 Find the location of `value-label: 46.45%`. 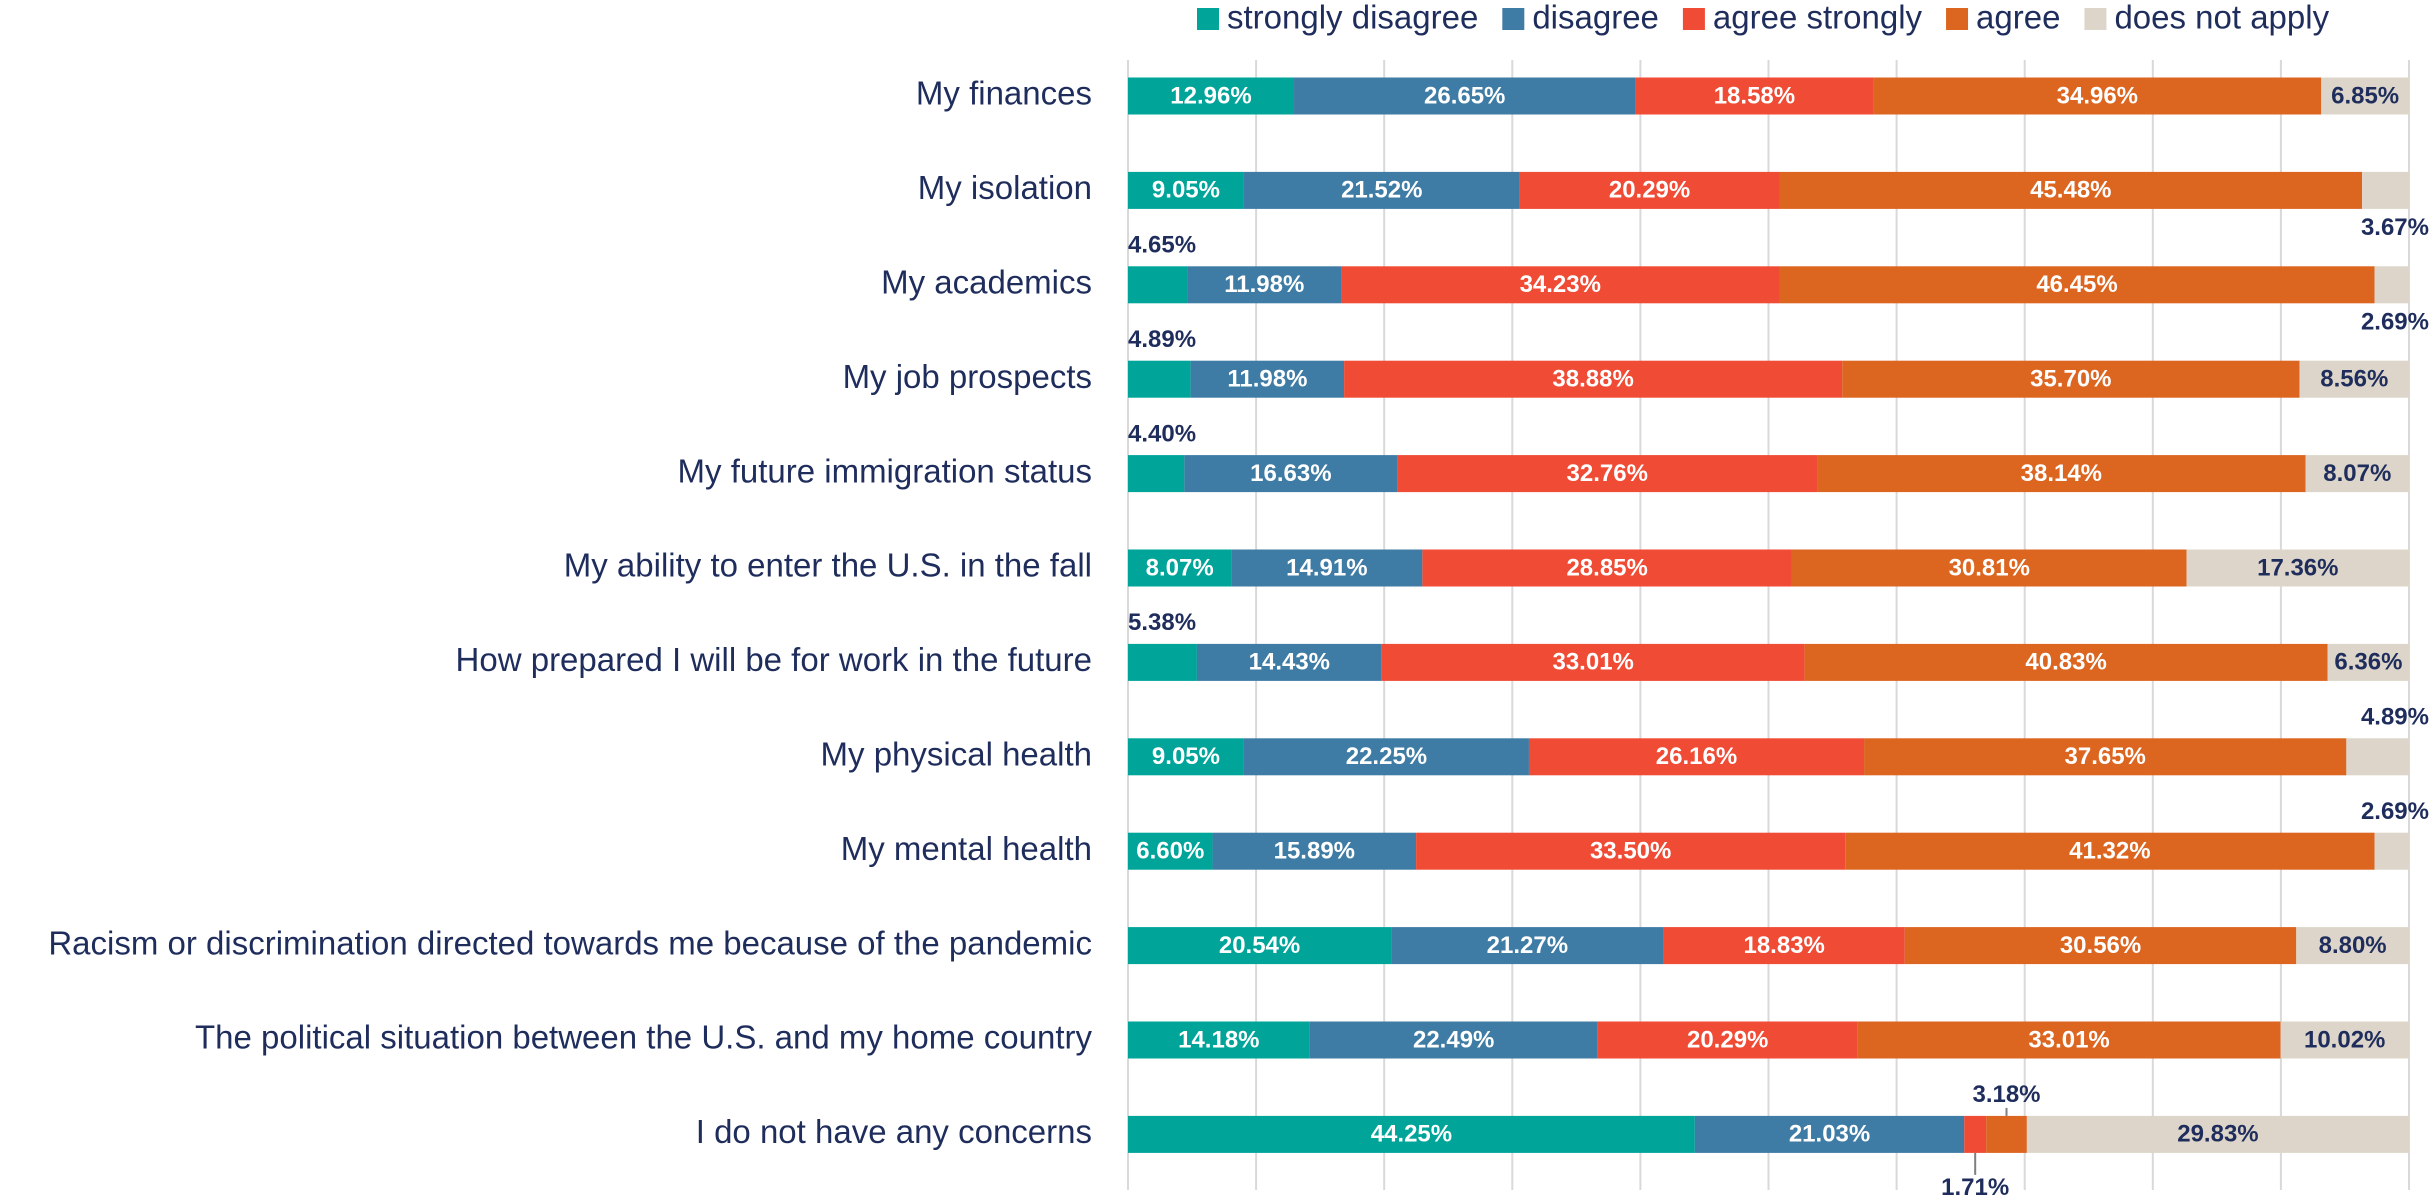

value-label: 46.45% is located at coordinates (2076, 284).